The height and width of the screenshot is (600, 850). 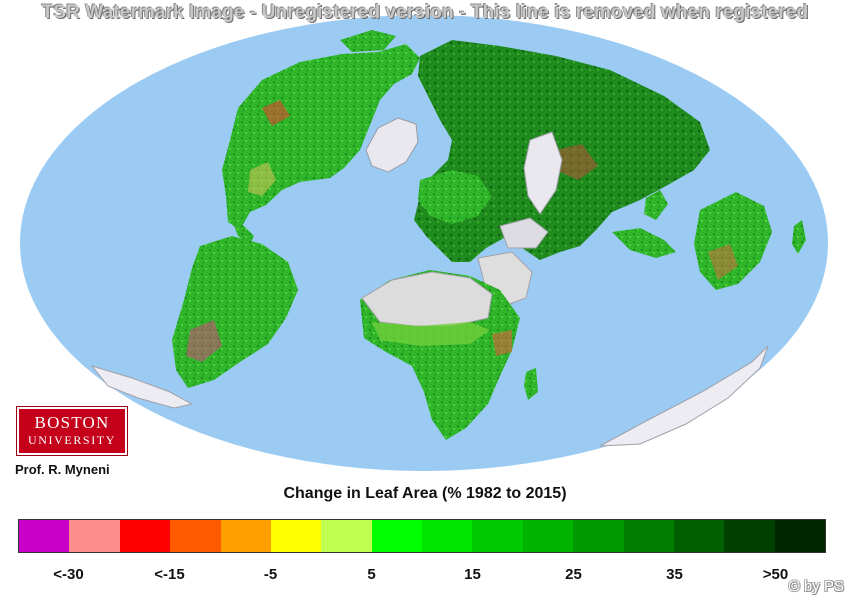 What do you see at coordinates (775, 574) in the screenshot?
I see `legend-tick-label: >50` at bounding box center [775, 574].